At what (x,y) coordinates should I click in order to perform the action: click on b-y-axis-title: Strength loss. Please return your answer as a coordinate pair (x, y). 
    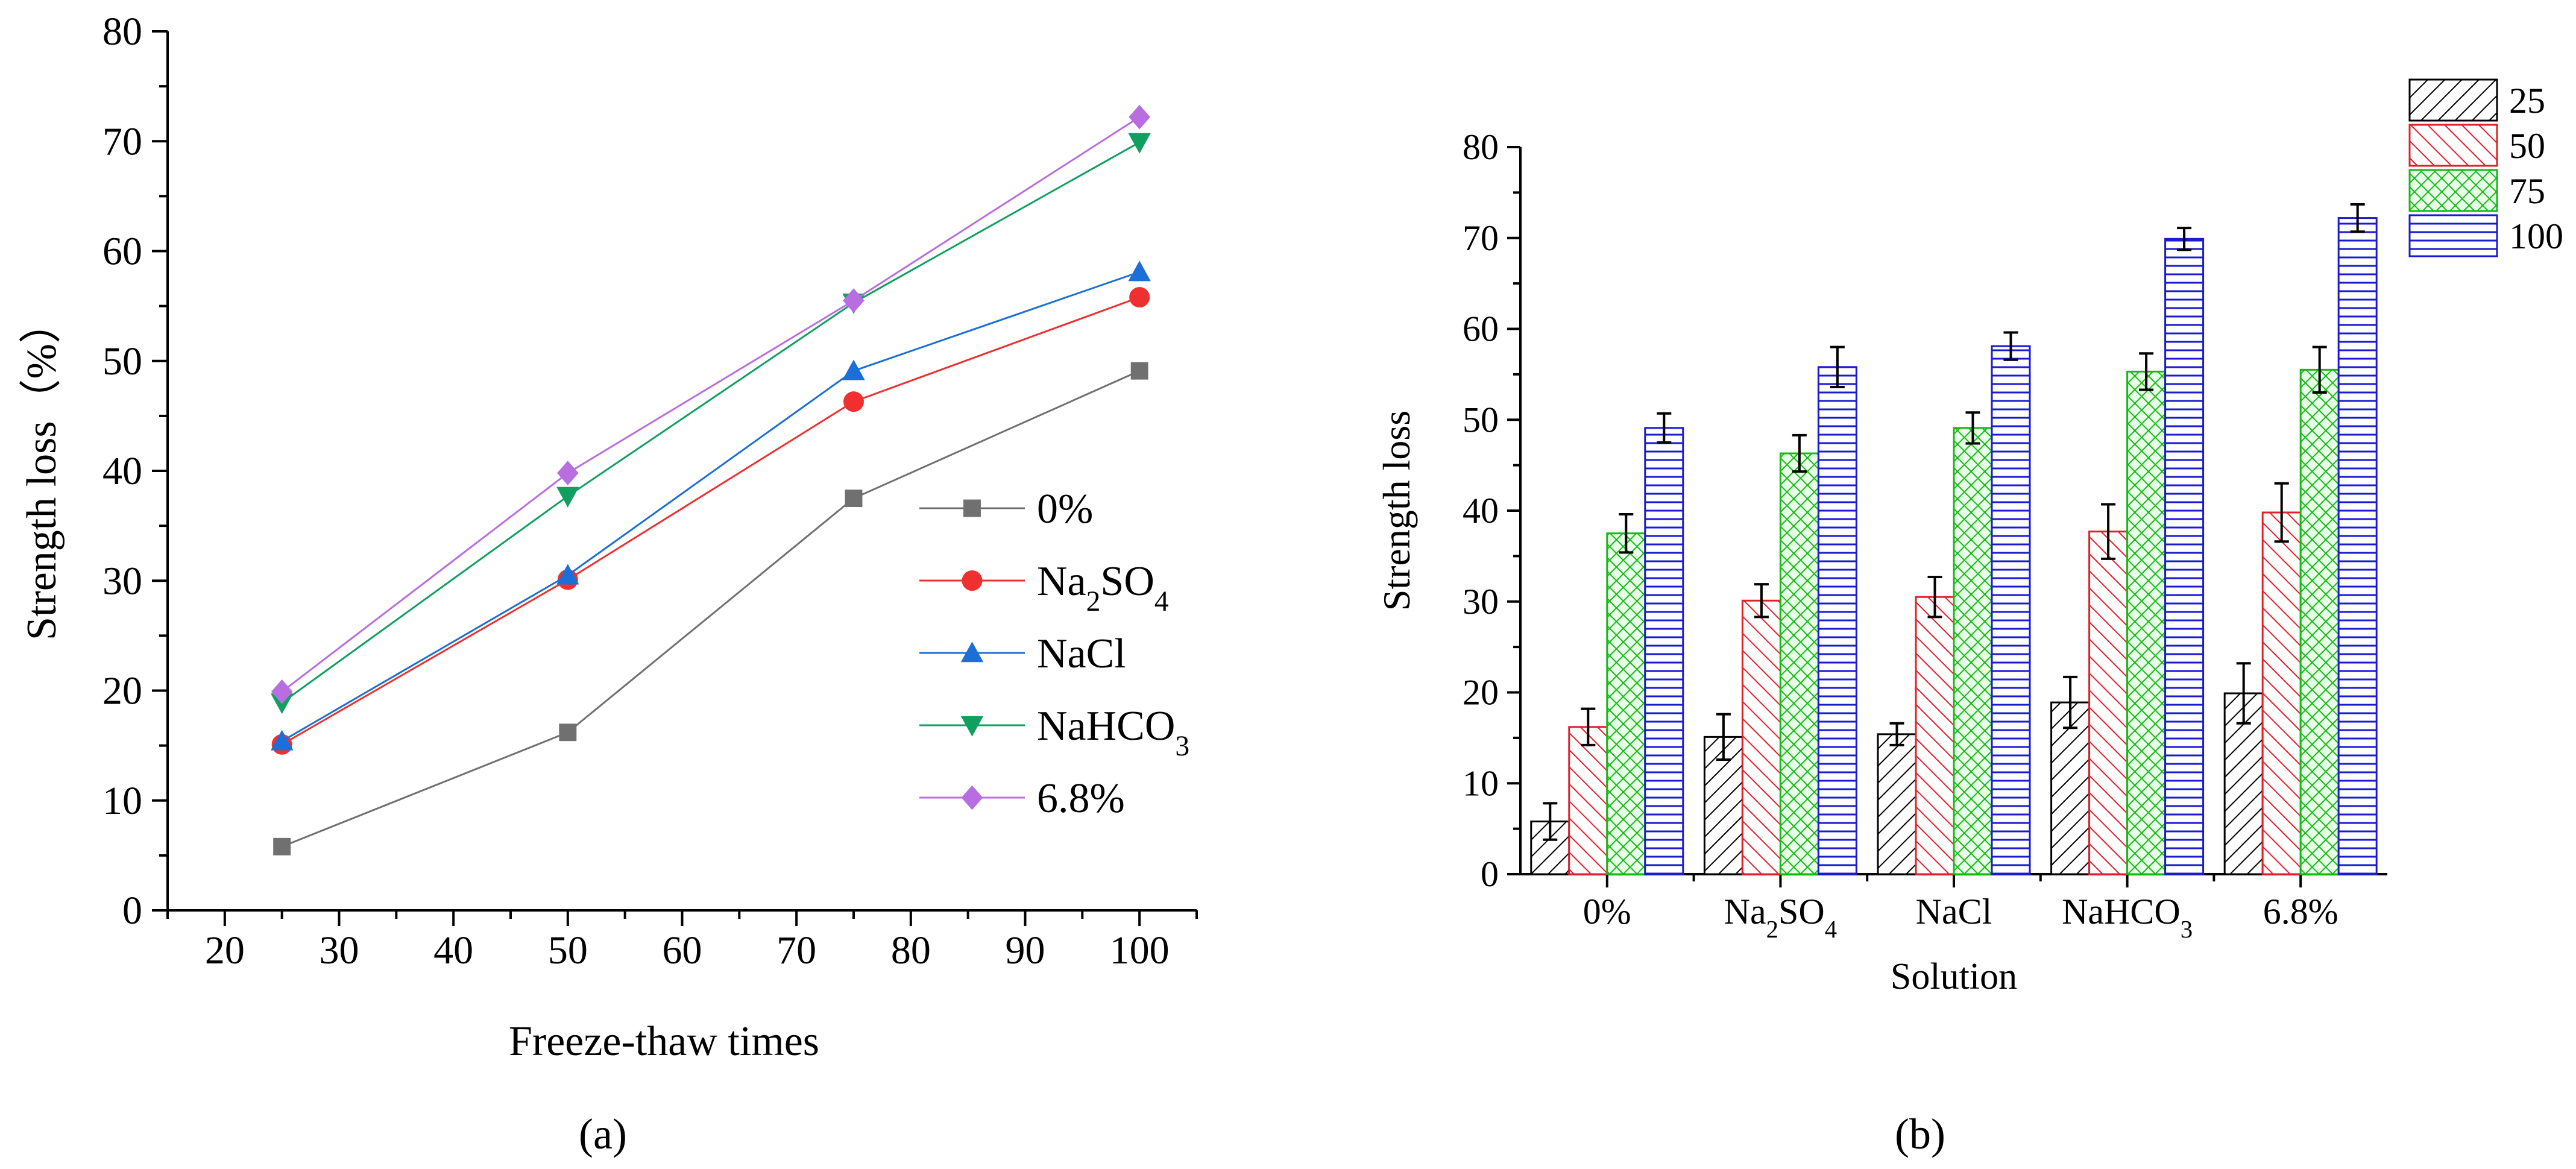
    Looking at the image, I should click on (1396, 511).